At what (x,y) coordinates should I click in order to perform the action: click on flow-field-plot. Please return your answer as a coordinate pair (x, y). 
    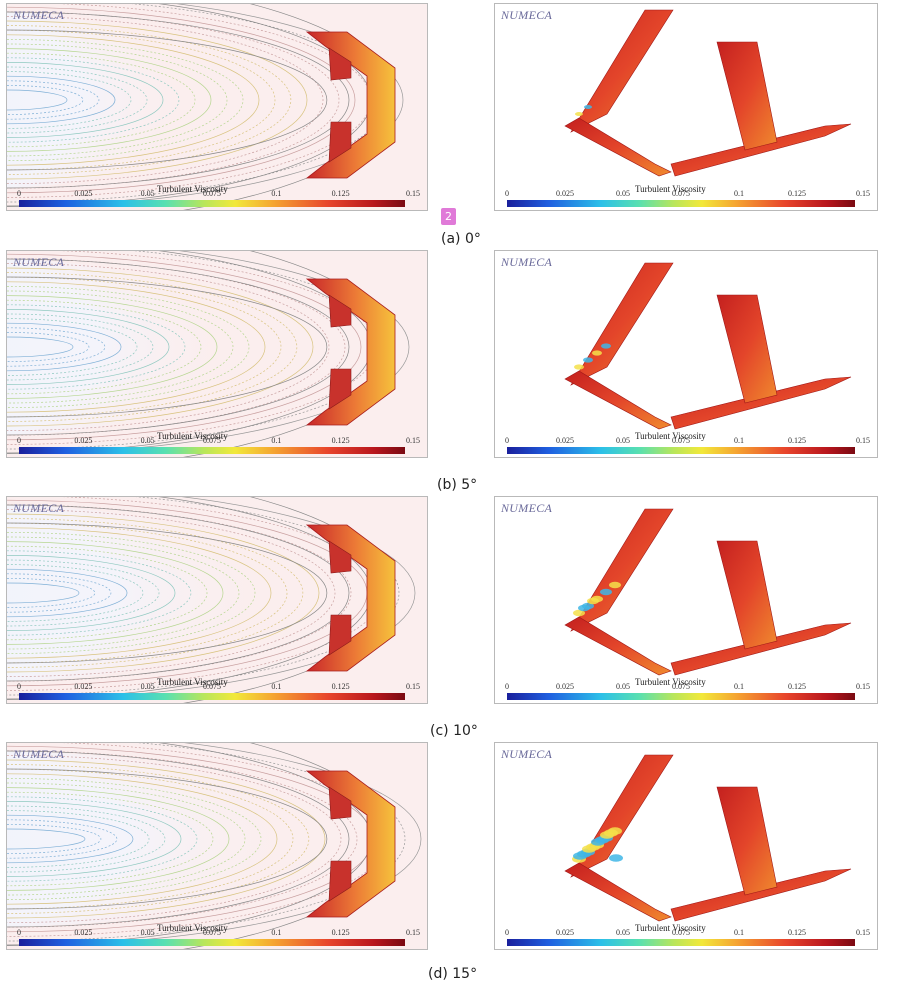
    Looking at the image, I should click on (205, 107).